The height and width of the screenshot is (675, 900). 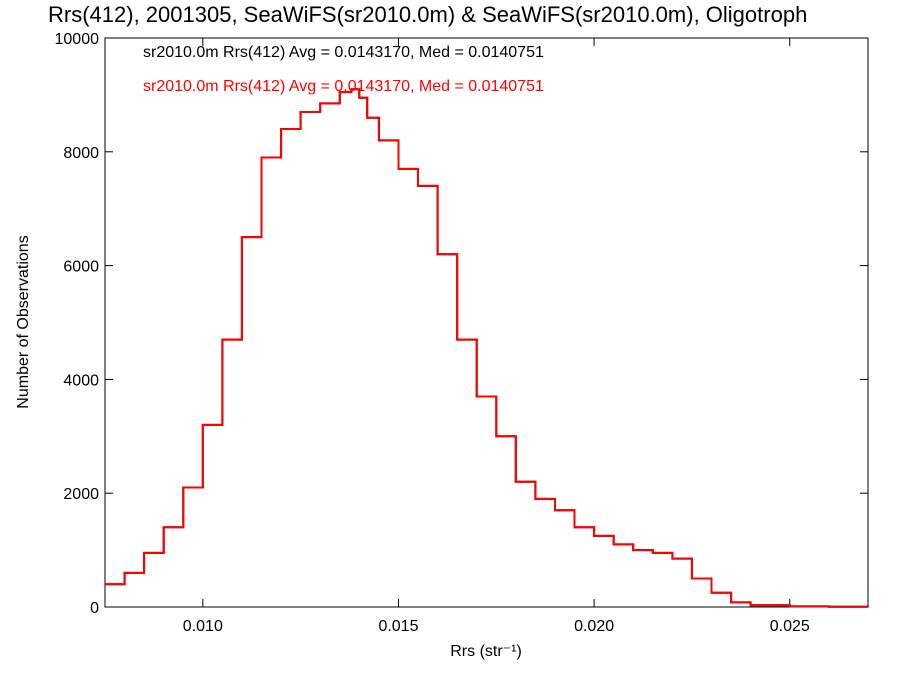 I want to click on y-axis-label: Number of Observations, so click(x=23, y=321).